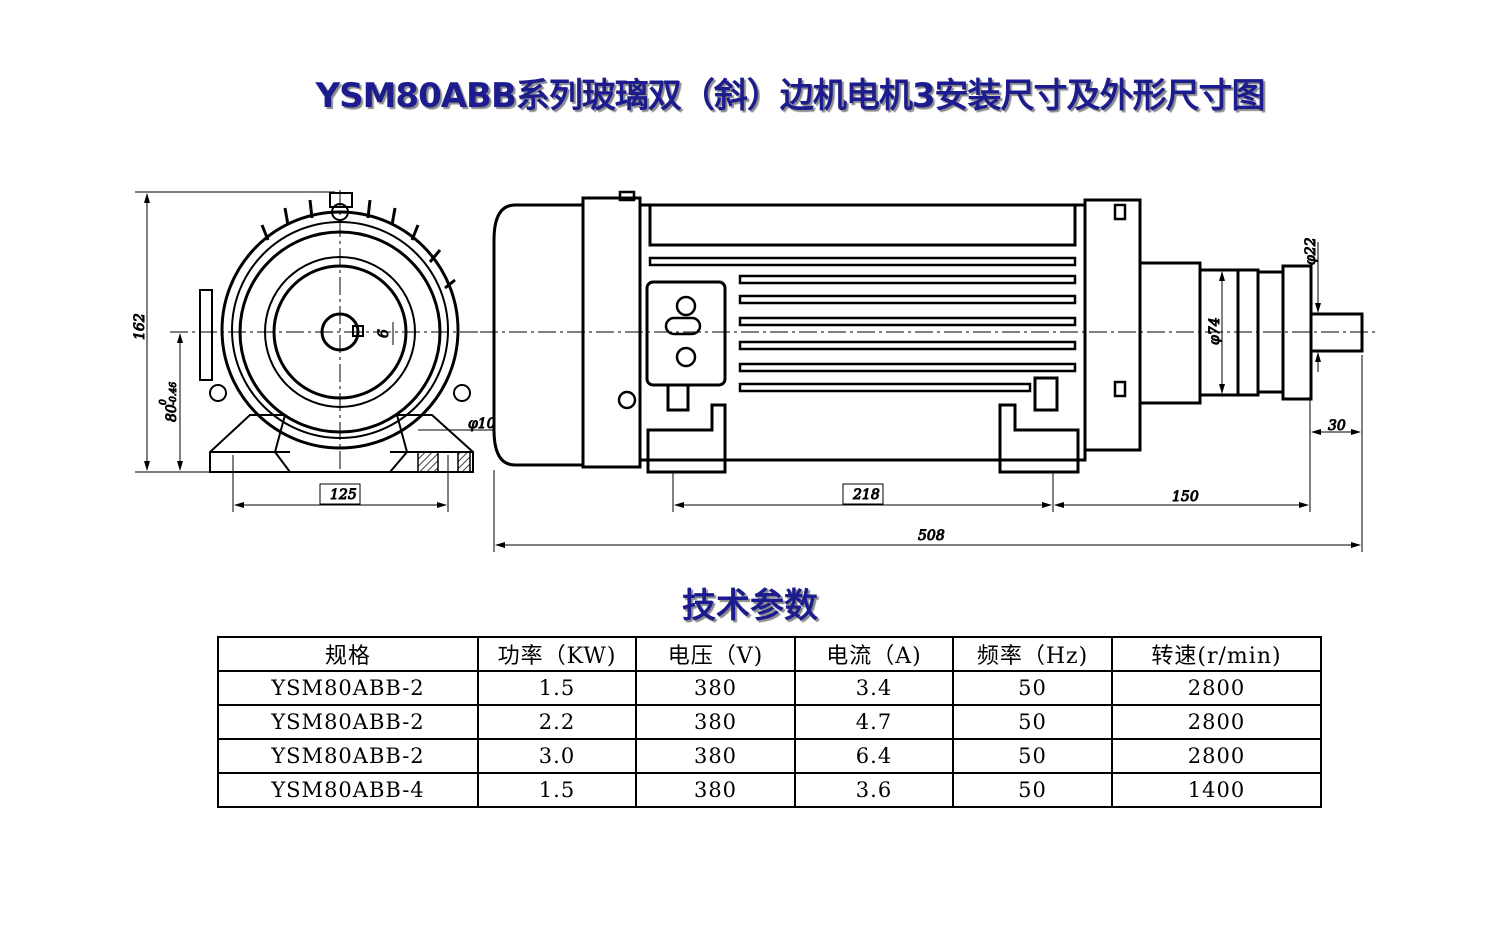 The width and height of the screenshot is (1500, 930). Describe the element at coordinates (343, 495) in the screenshot. I see `dim-125: 125` at that location.